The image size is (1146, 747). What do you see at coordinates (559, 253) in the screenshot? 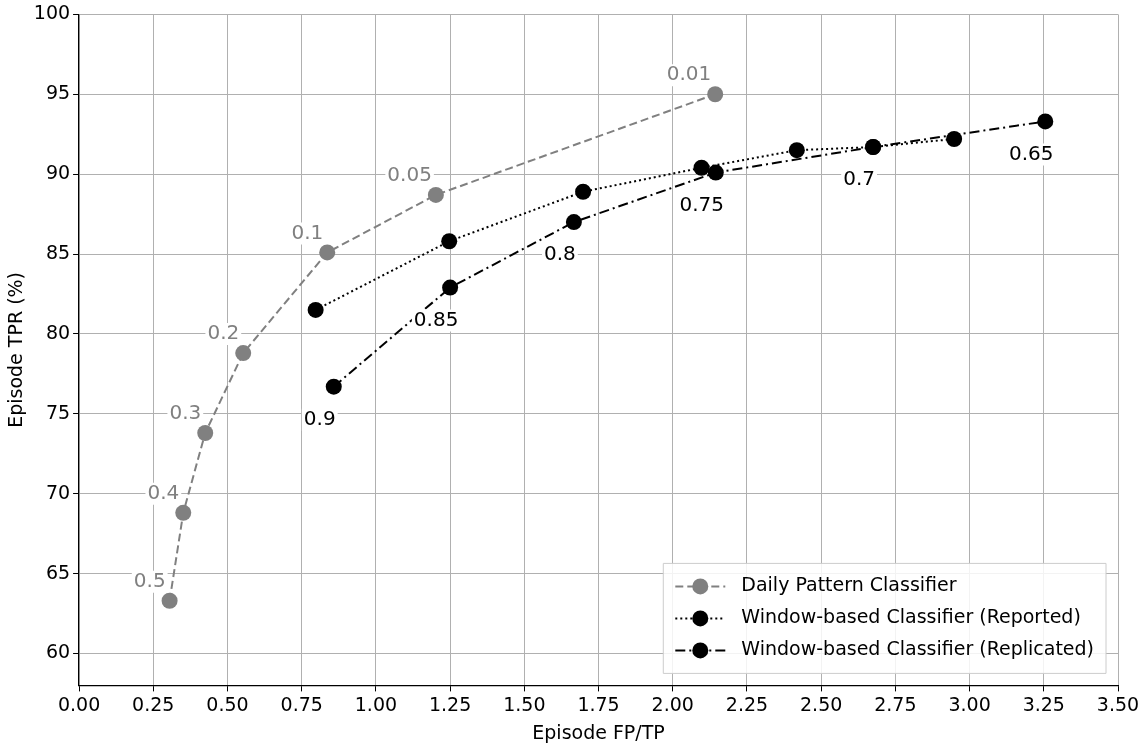
I see `annotation: 0.8` at bounding box center [559, 253].